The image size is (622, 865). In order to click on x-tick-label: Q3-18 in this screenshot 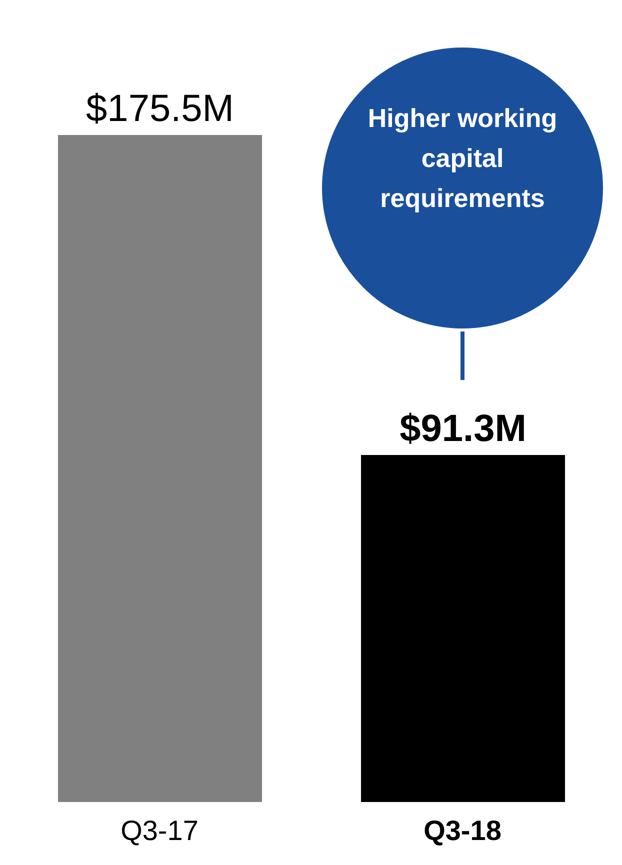, I will do `click(463, 830)`.